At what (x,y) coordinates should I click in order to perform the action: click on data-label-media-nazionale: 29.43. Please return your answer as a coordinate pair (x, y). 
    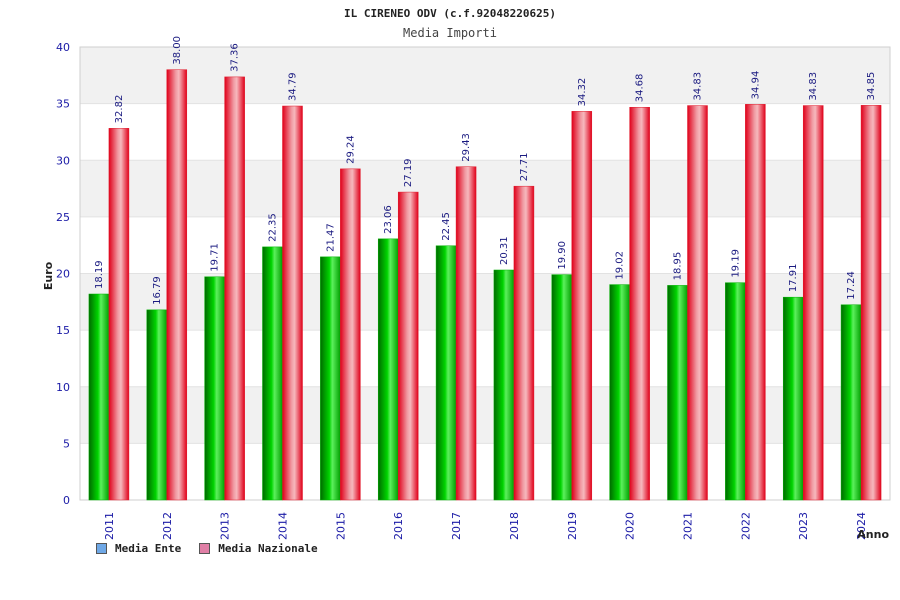
    Looking at the image, I should click on (466, 147).